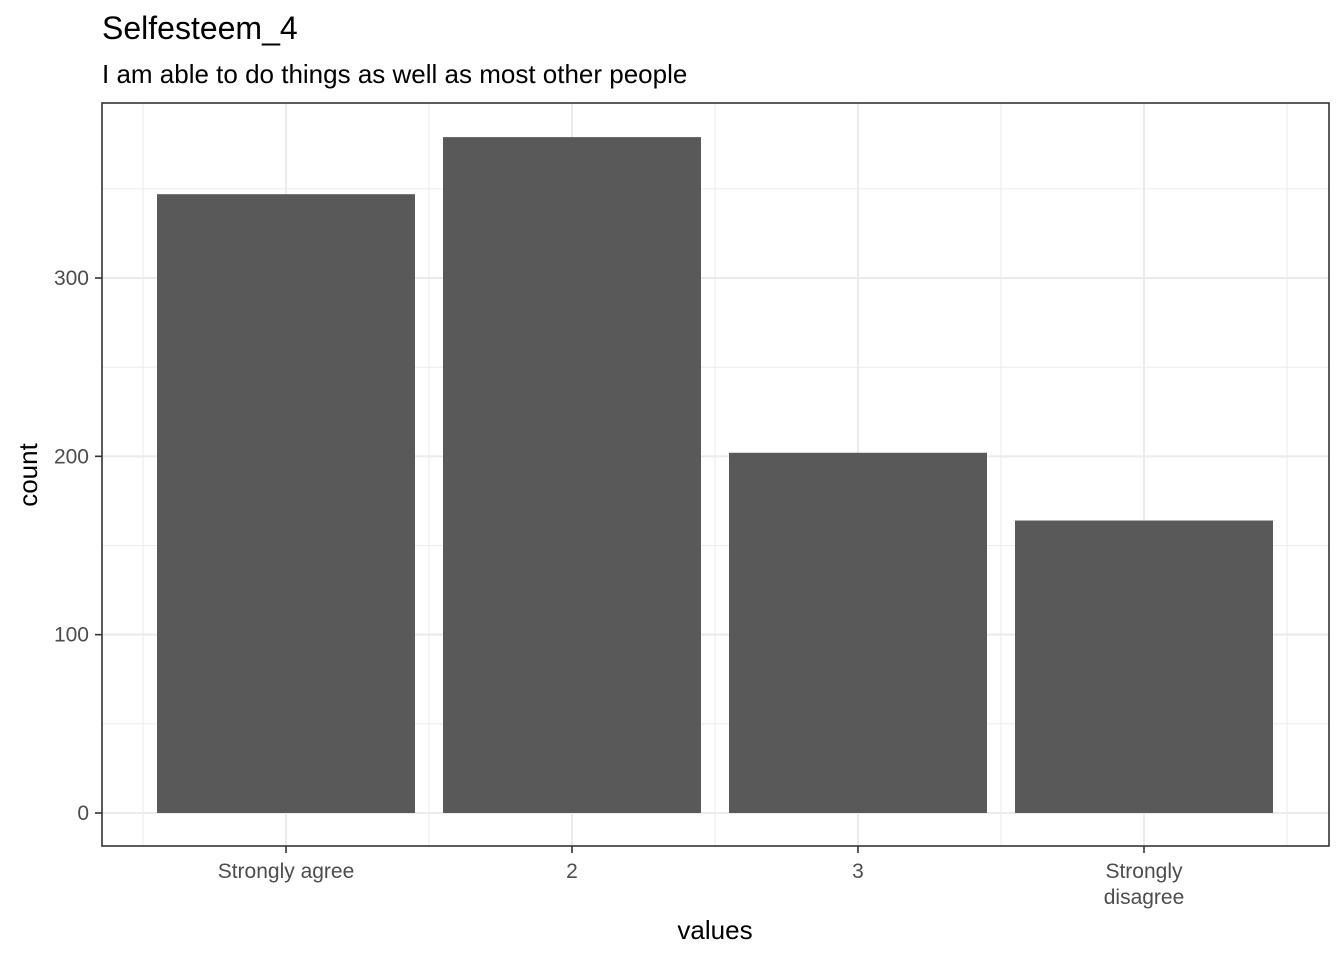 The height and width of the screenshot is (960, 1344). I want to click on y-tick-label: 300, so click(71, 278).